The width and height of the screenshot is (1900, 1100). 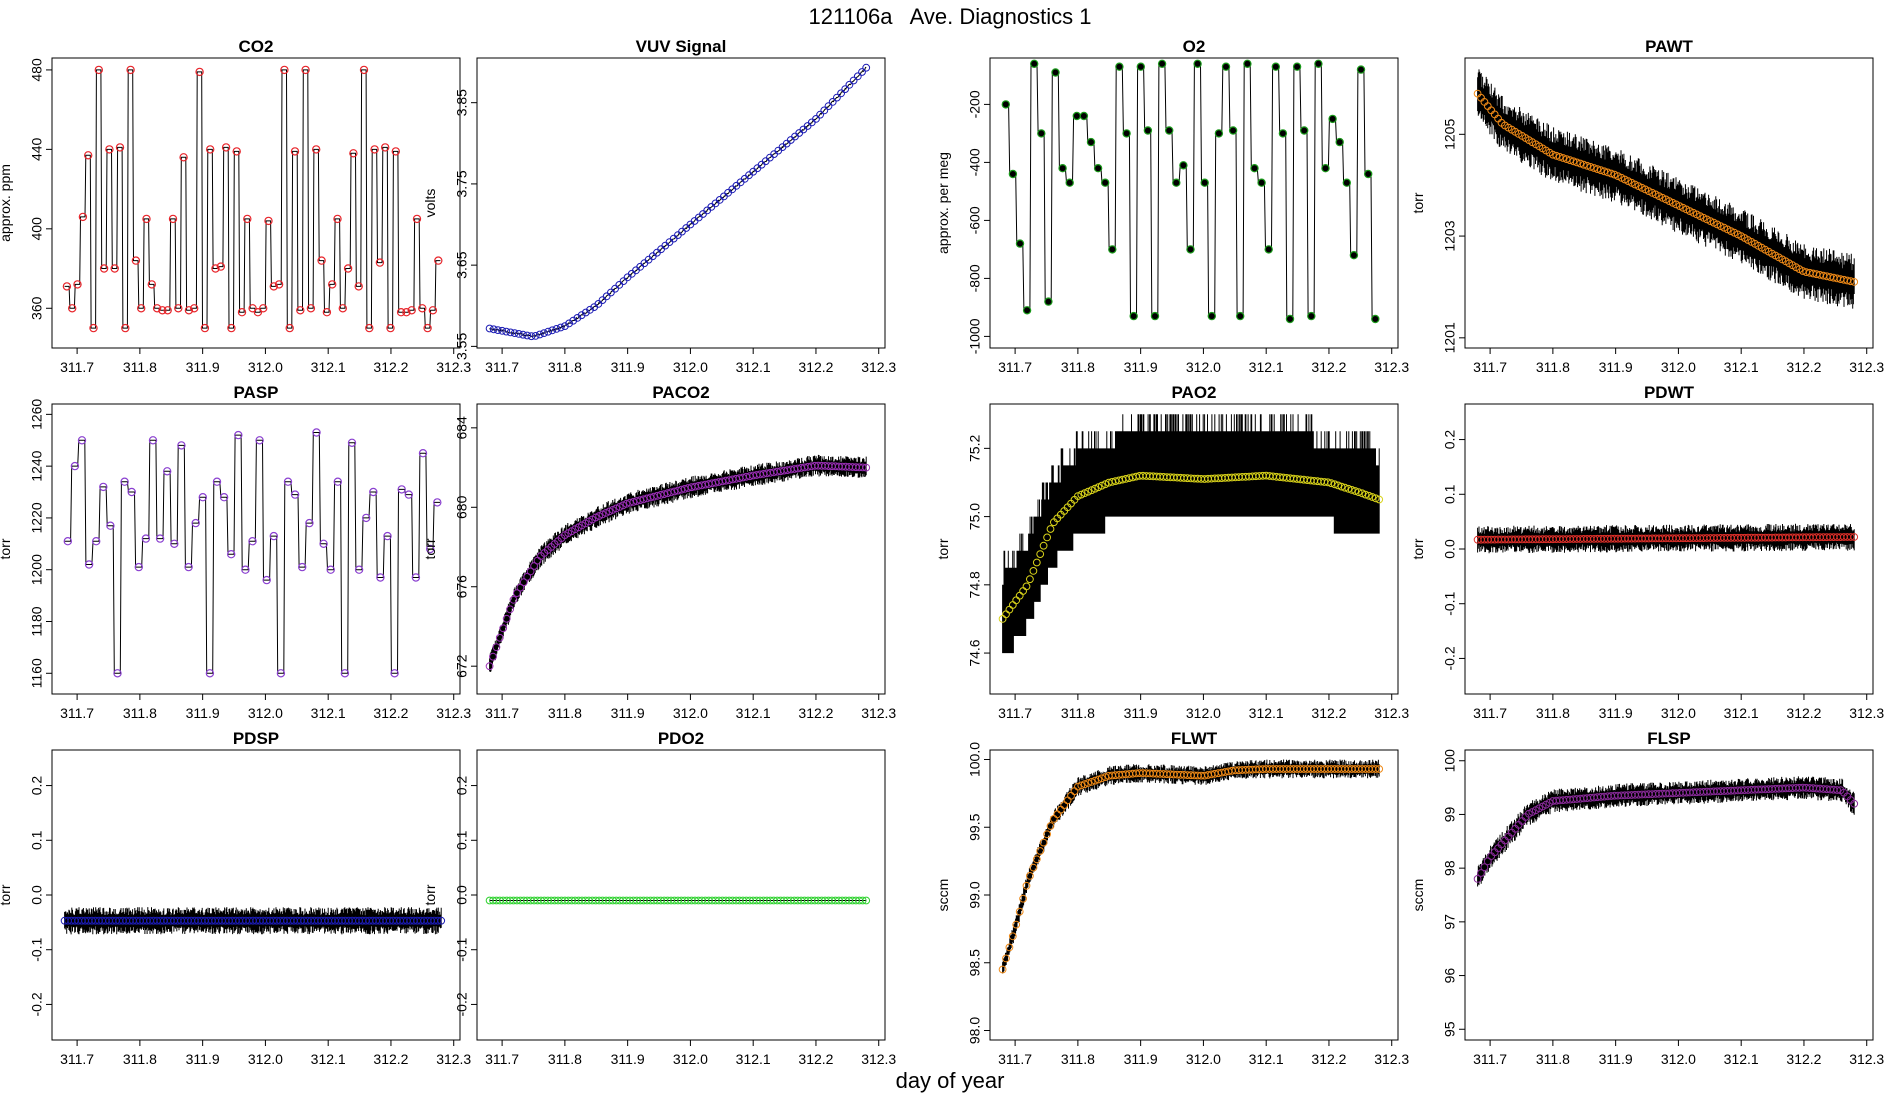 What do you see at coordinates (462, 183) in the screenshot?
I see `y-tick-label: 3.75` at bounding box center [462, 183].